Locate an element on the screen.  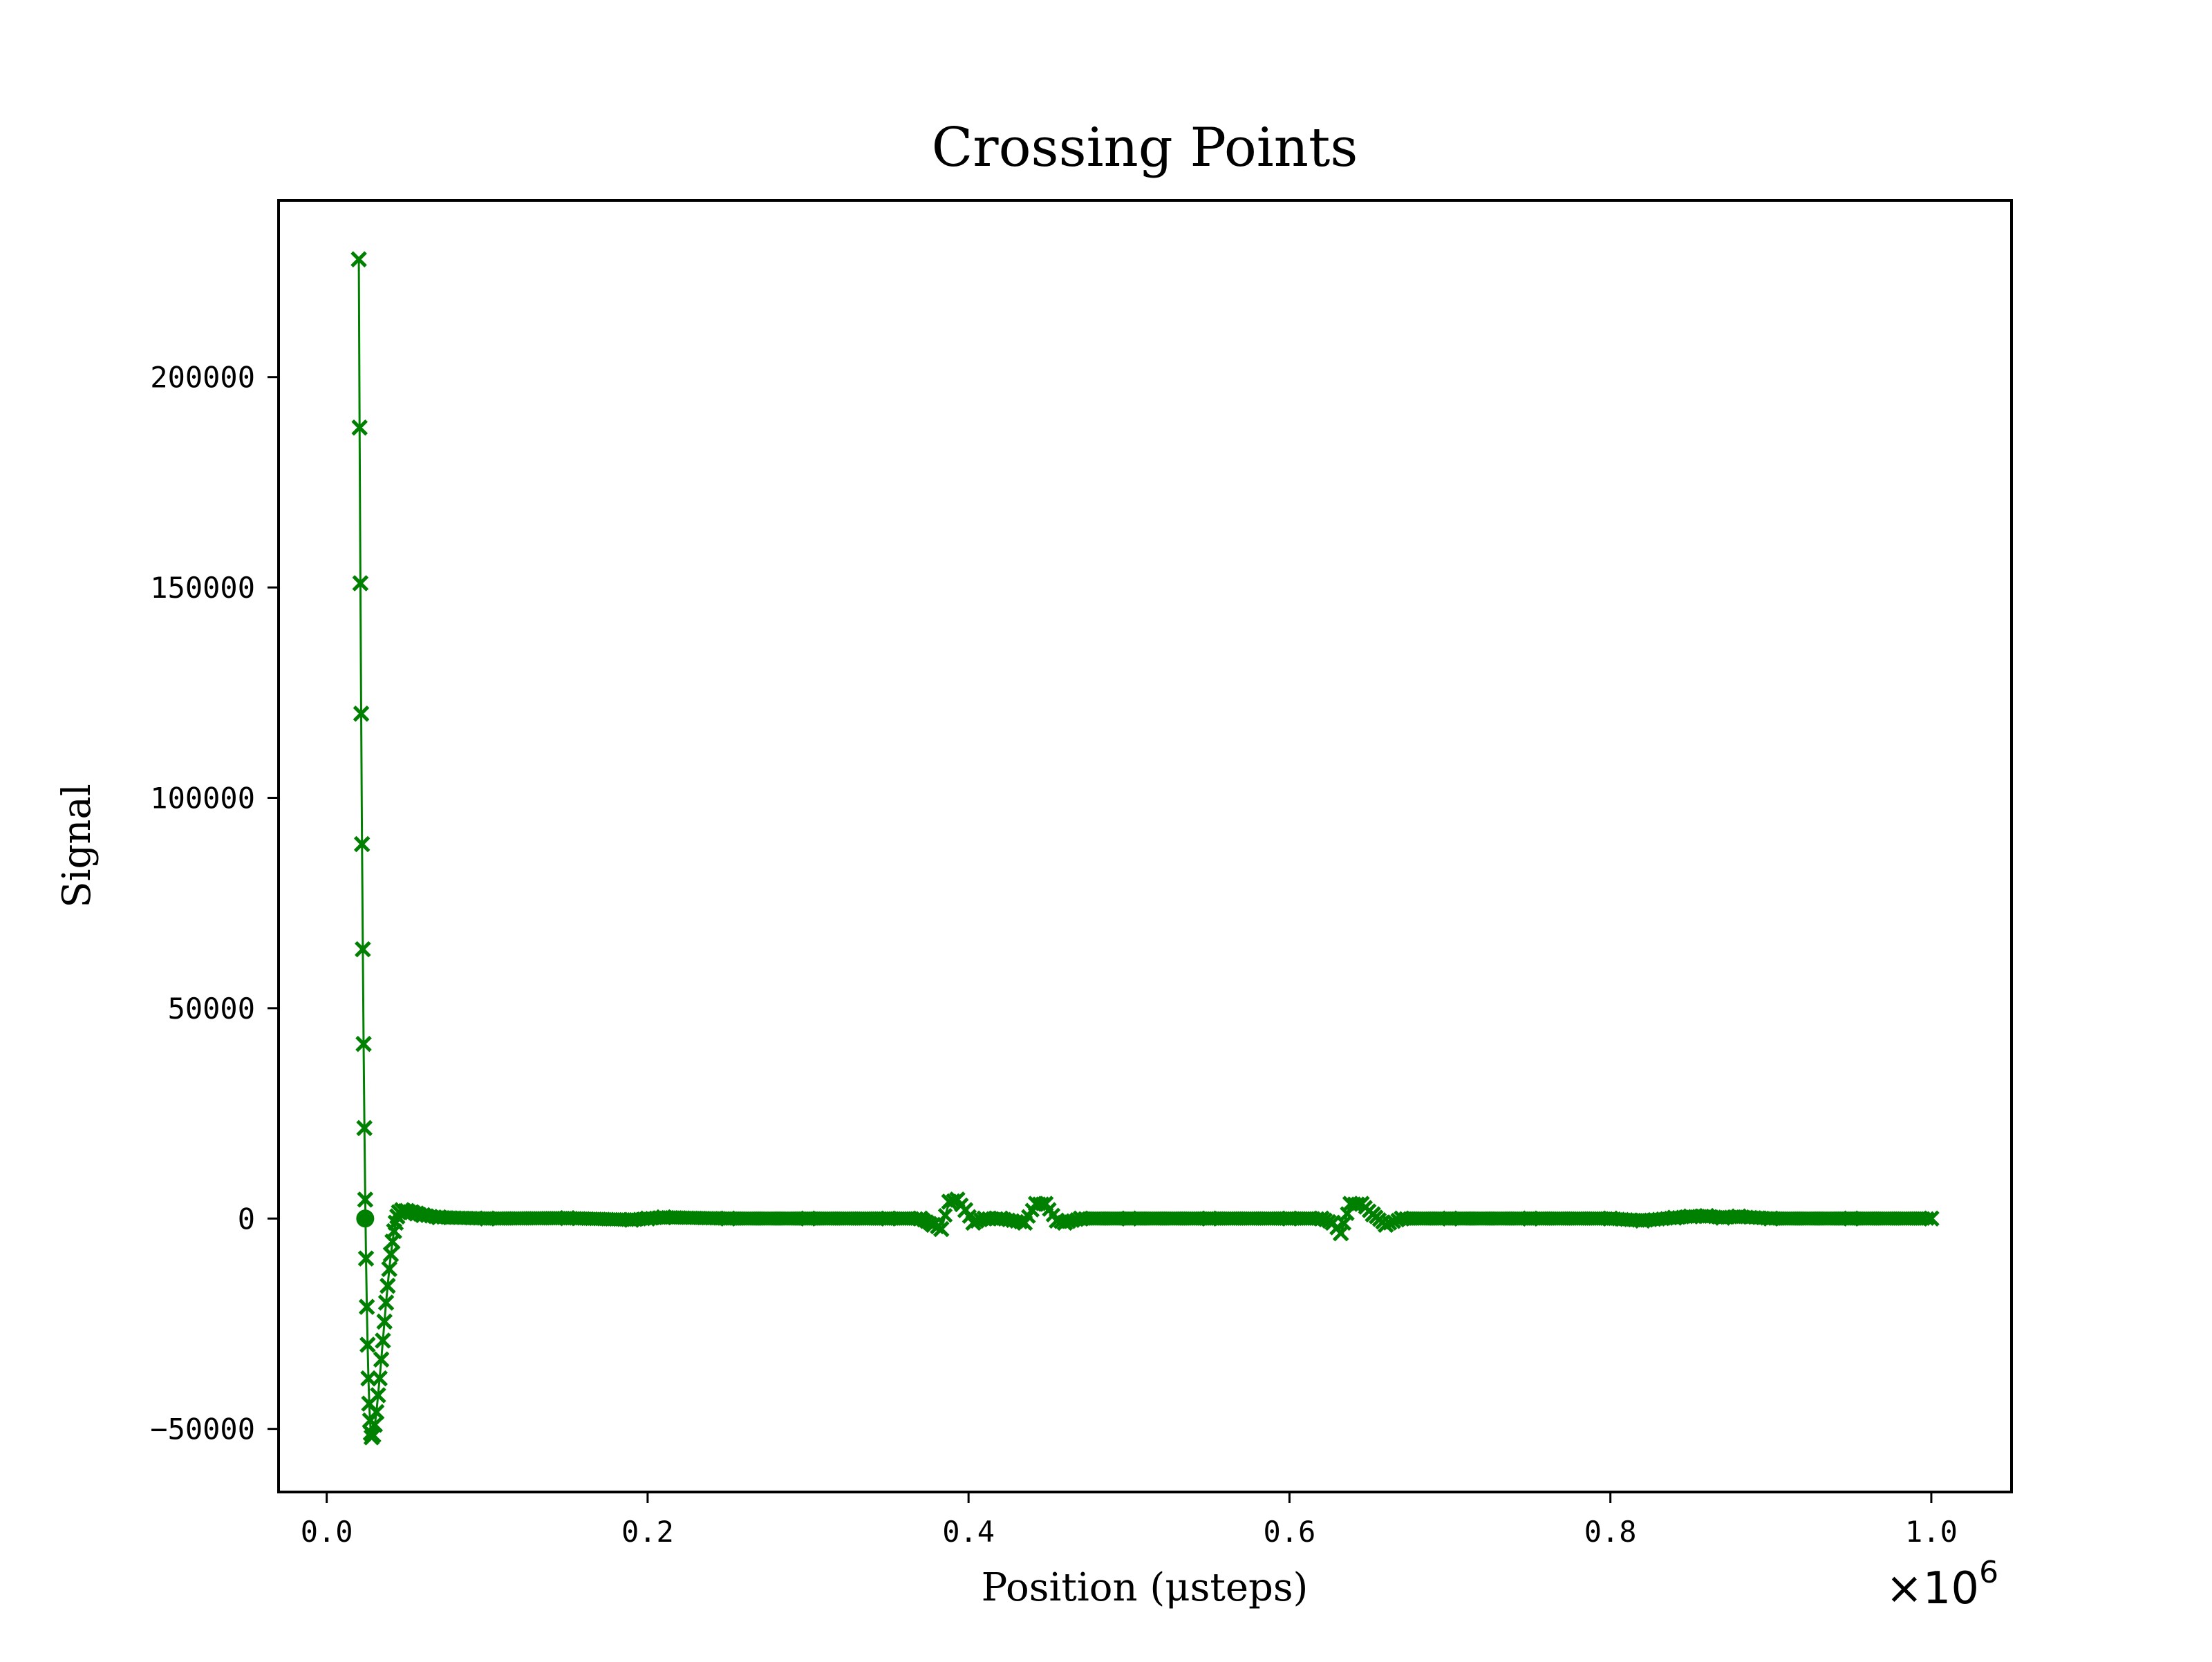
x-axis-offset-label: ×10⁶ is located at coordinates (1942, 1584).